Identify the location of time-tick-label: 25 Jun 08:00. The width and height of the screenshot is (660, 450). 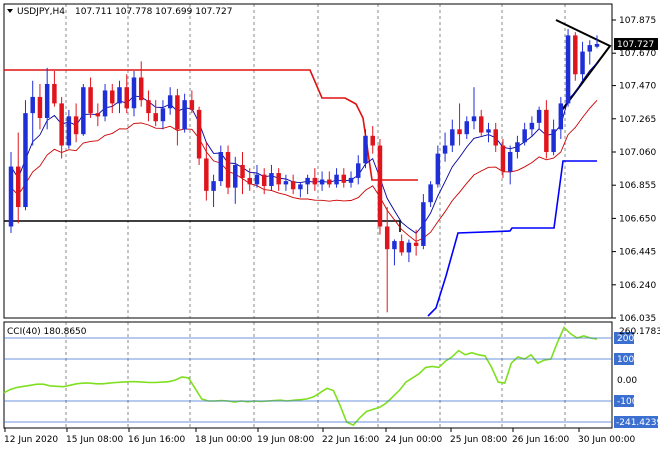
(478, 440).